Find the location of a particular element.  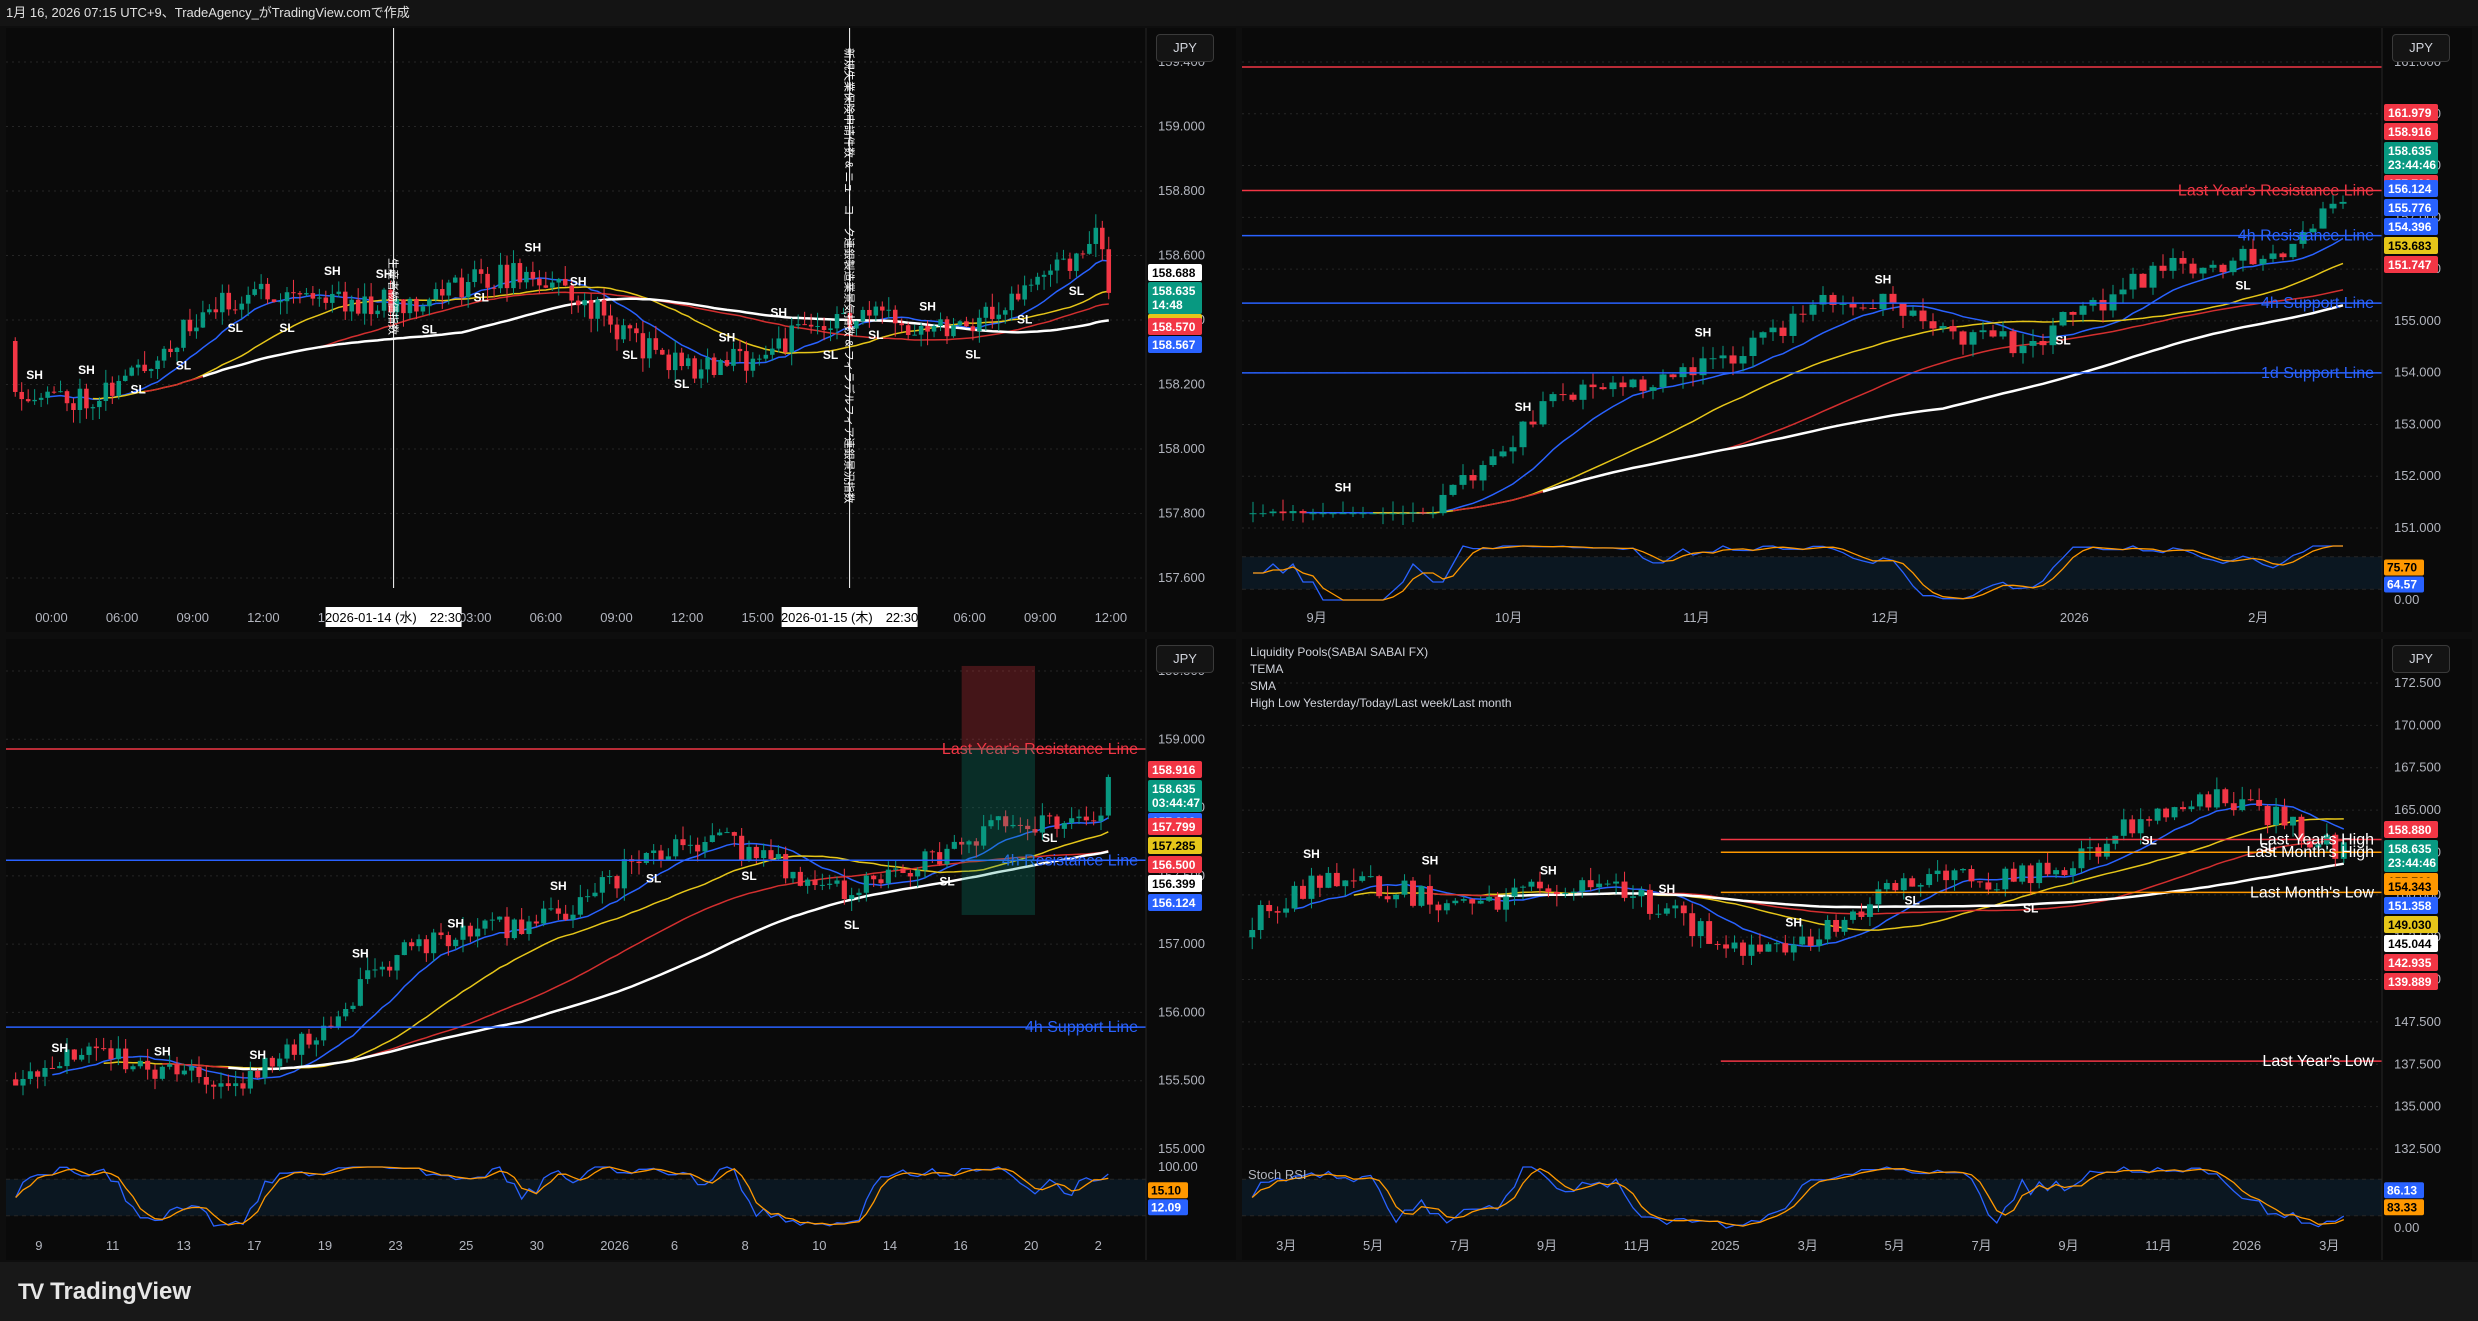

time-tick-label: 09:00 is located at coordinates (192, 617).